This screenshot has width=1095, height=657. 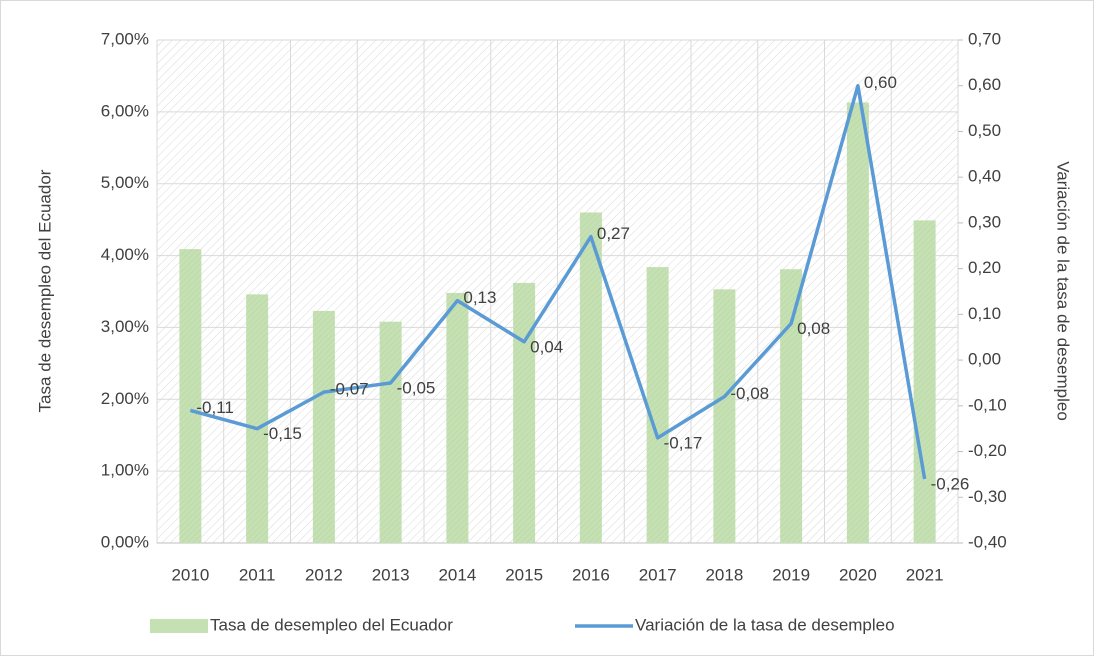 What do you see at coordinates (987, 541) in the screenshot?
I see `y2-tick-label: -0,40` at bounding box center [987, 541].